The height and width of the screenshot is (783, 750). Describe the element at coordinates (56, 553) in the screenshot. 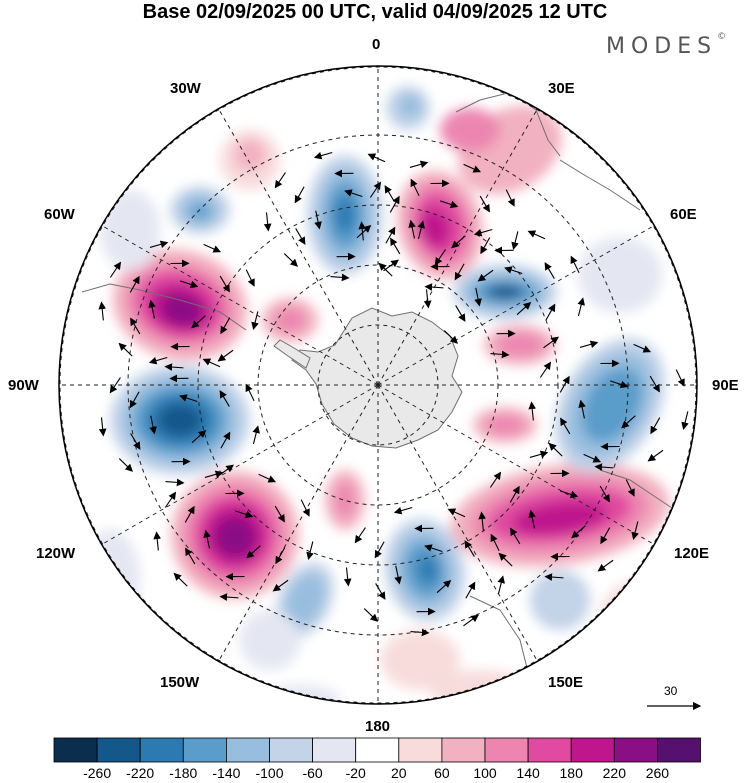

I see `label-lon-120w: 120W` at that location.